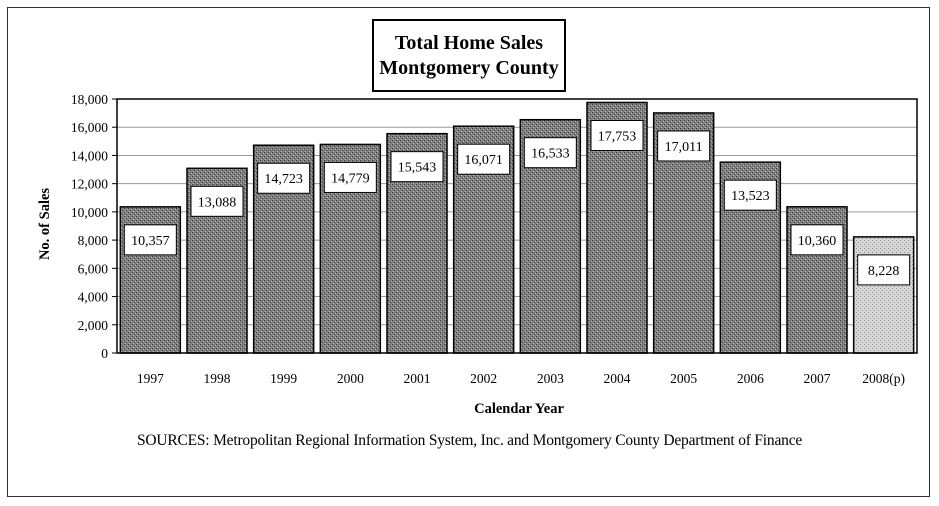 Image resolution: width=939 pixels, height=506 pixels. I want to click on x-tick-label: 2000, so click(350, 378).